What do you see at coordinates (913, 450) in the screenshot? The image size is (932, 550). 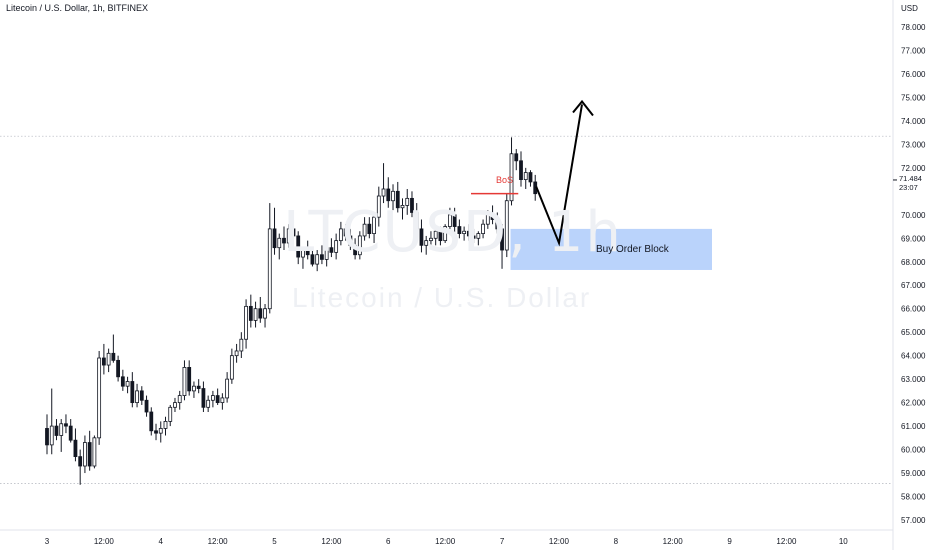 I see `y-tick-label: 60.000` at bounding box center [913, 450].